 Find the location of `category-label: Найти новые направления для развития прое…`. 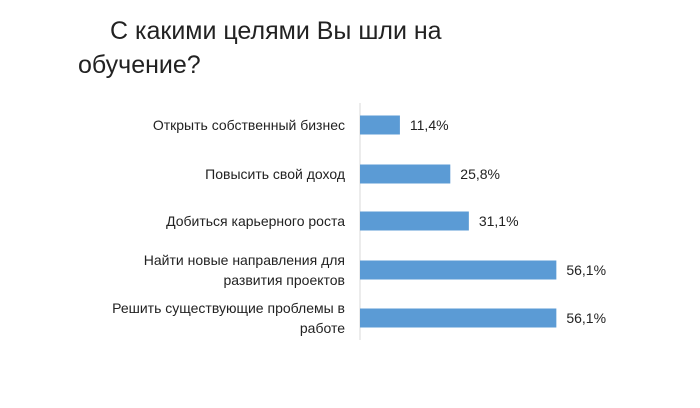

category-label: Найти новые направления для развития прое… is located at coordinates (244, 270).